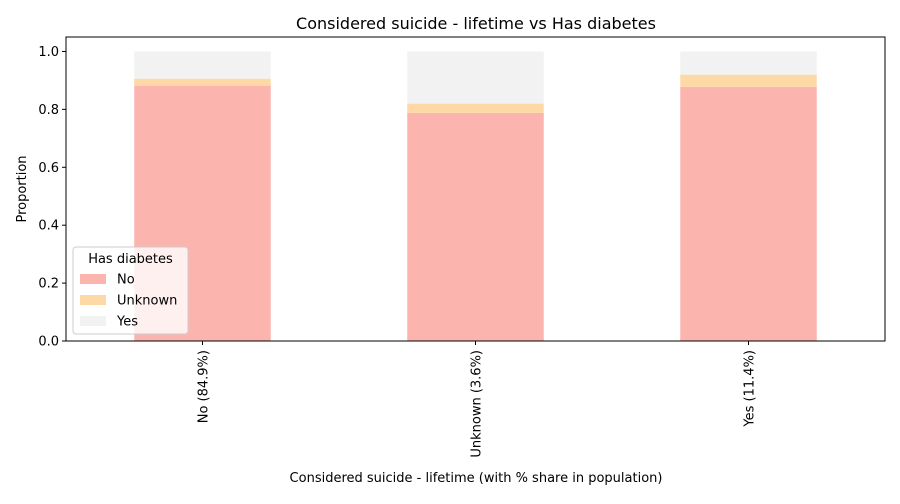 The width and height of the screenshot is (900, 504). I want to click on legend-swatch-yes, so click(93, 321).